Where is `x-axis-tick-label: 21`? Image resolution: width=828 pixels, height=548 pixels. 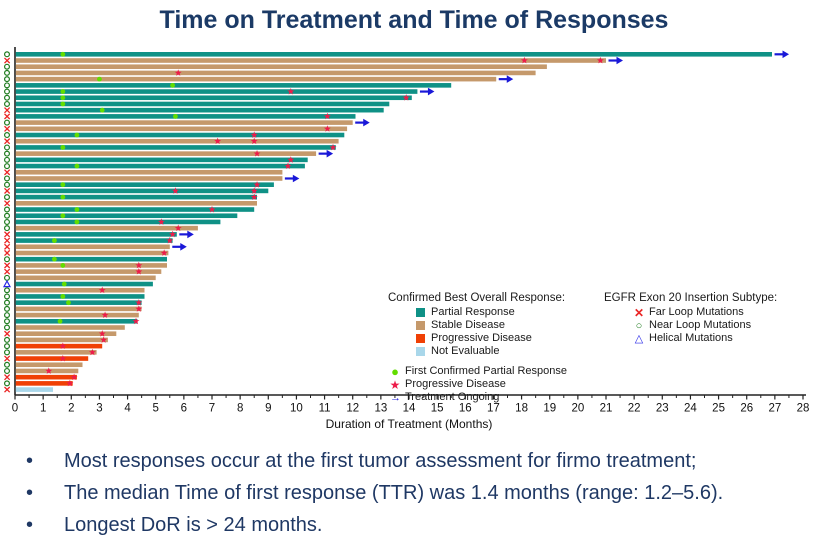 x-axis-tick-label: 21 is located at coordinates (606, 409).